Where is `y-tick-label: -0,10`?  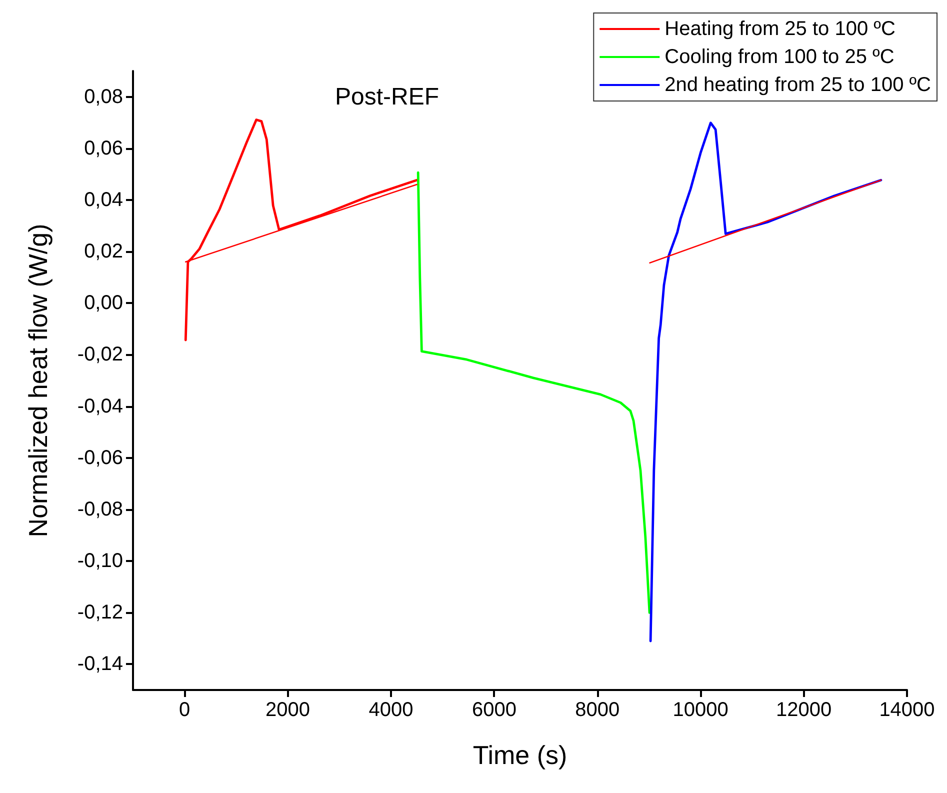
y-tick-label: -0,10 is located at coordinates (100, 561).